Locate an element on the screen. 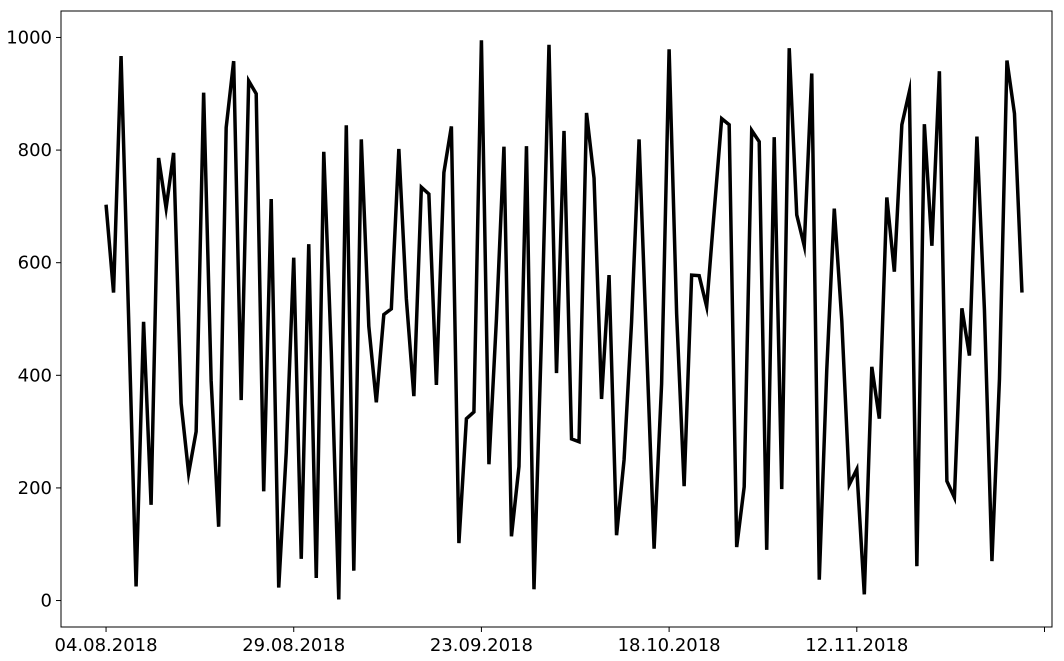 The width and height of the screenshot is (1064, 661). y-tick-label: 800 is located at coordinates (35, 150).